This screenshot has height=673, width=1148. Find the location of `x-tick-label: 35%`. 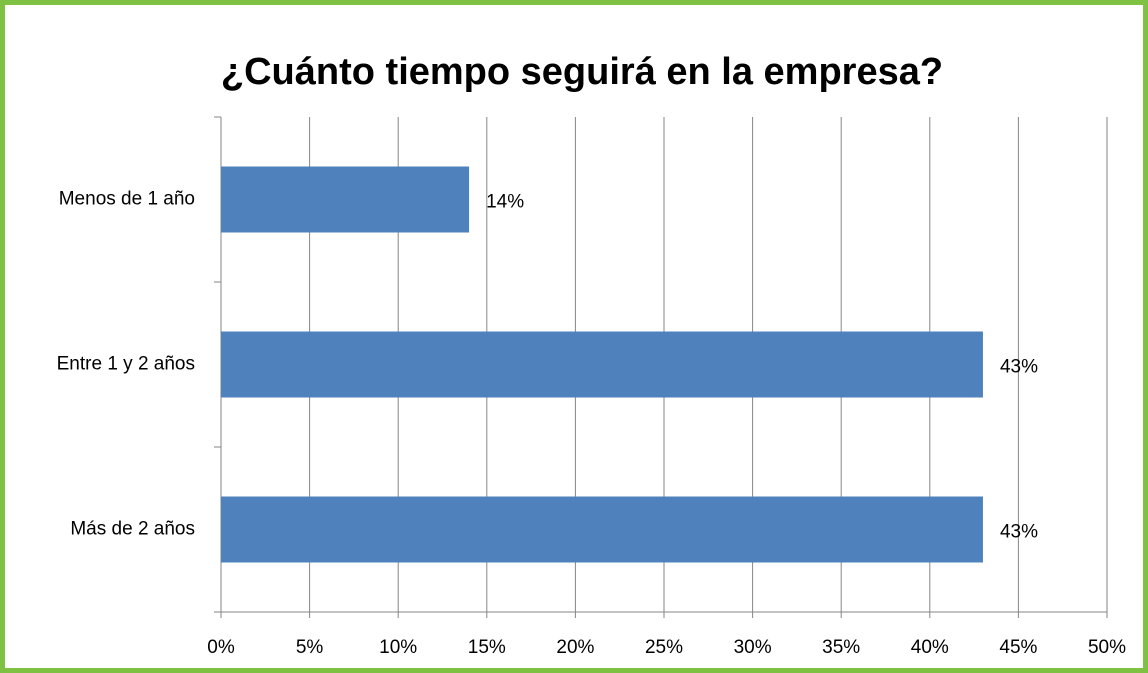

x-tick-label: 35% is located at coordinates (841, 647).